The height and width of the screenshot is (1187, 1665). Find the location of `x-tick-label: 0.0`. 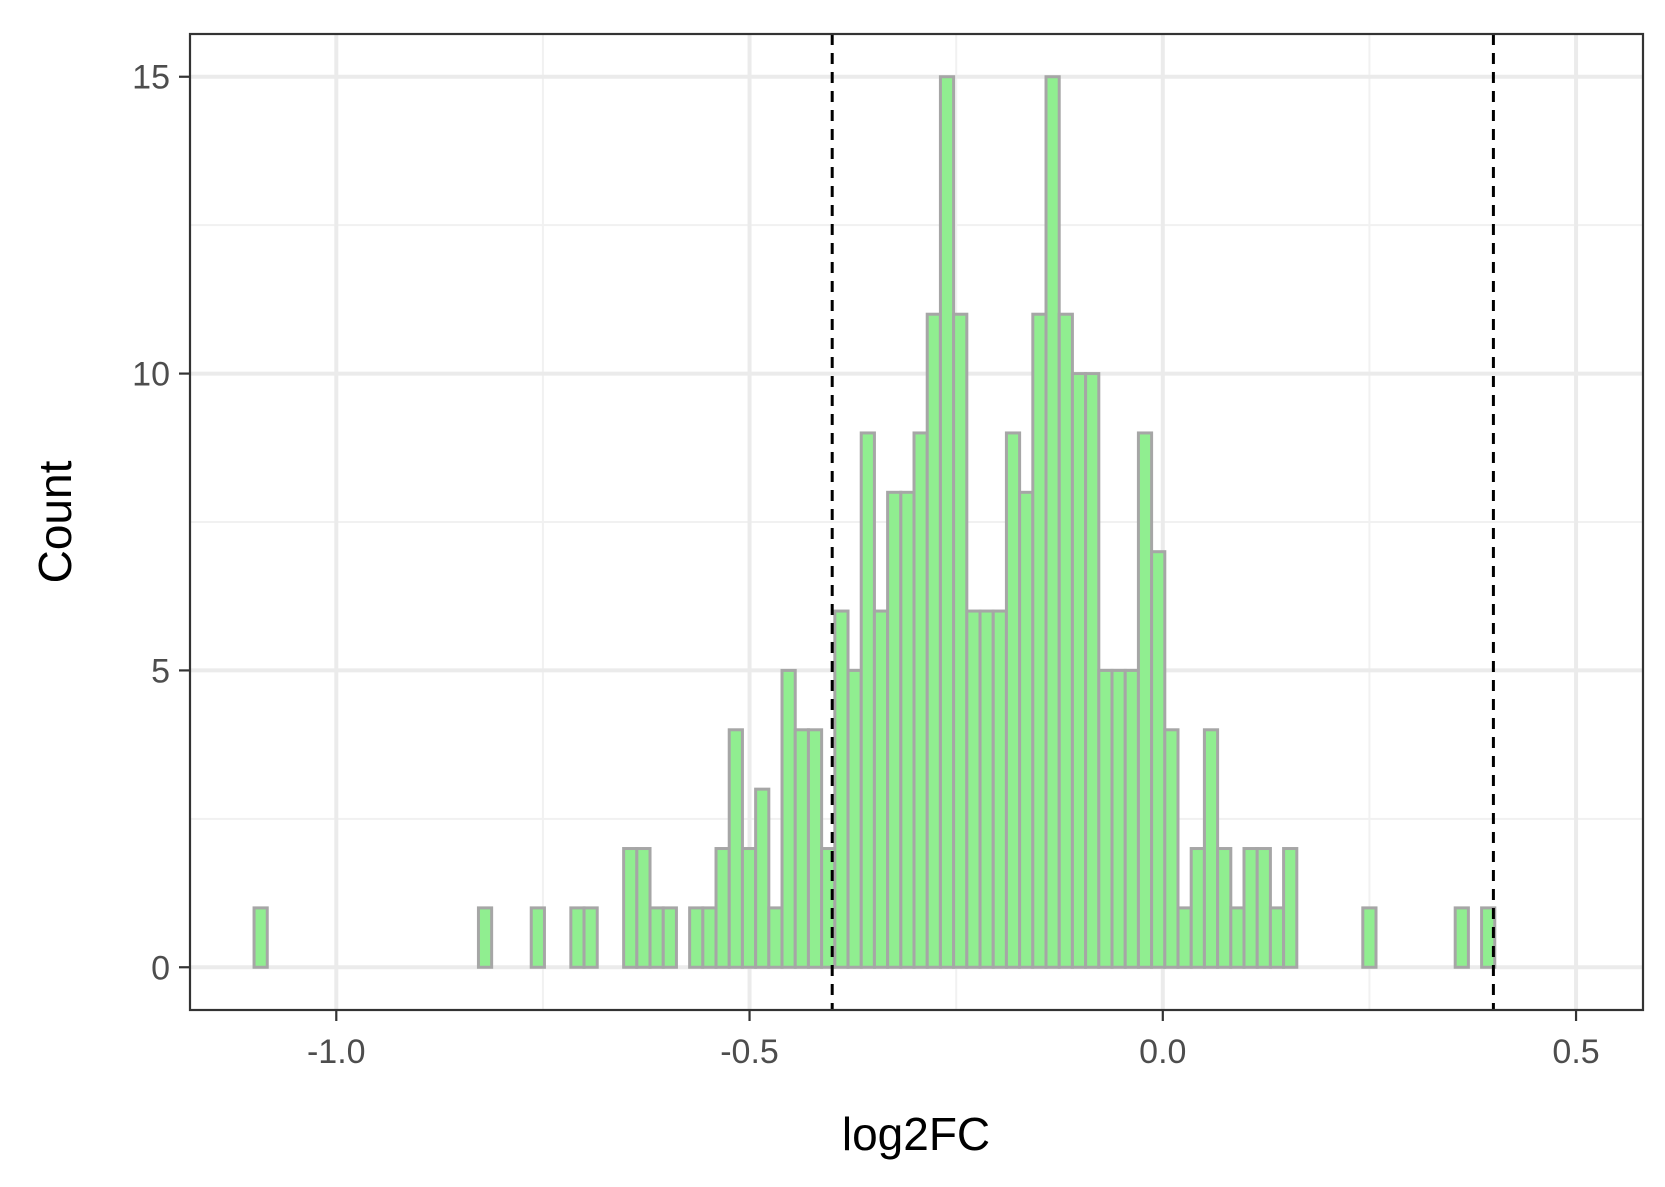

x-tick-label: 0.0 is located at coordinates (1162, 1052).